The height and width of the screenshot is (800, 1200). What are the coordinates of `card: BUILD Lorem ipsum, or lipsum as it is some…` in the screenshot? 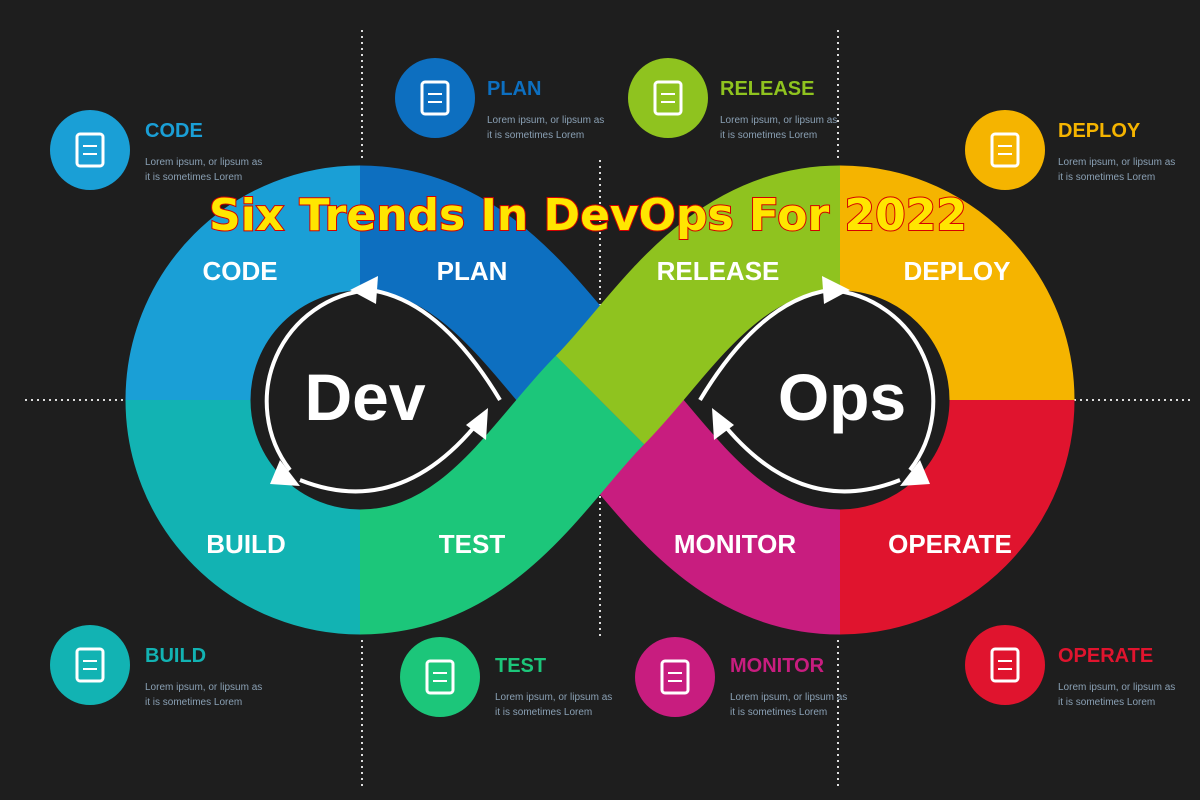 It's located at (156, 666).